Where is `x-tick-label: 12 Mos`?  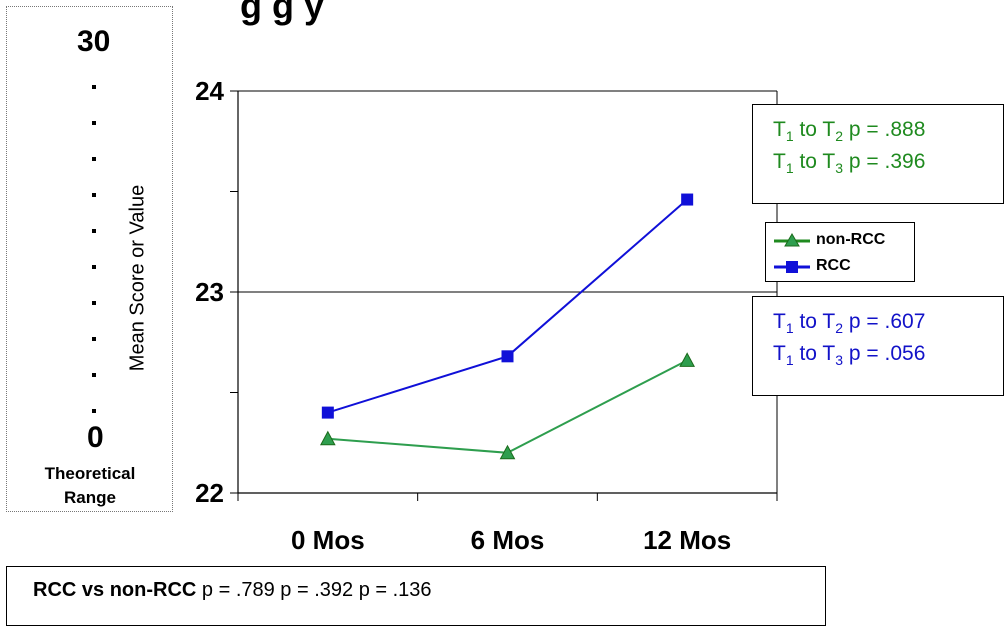 x-tick-label: 12 Mos is located at coordinates (687, 540).